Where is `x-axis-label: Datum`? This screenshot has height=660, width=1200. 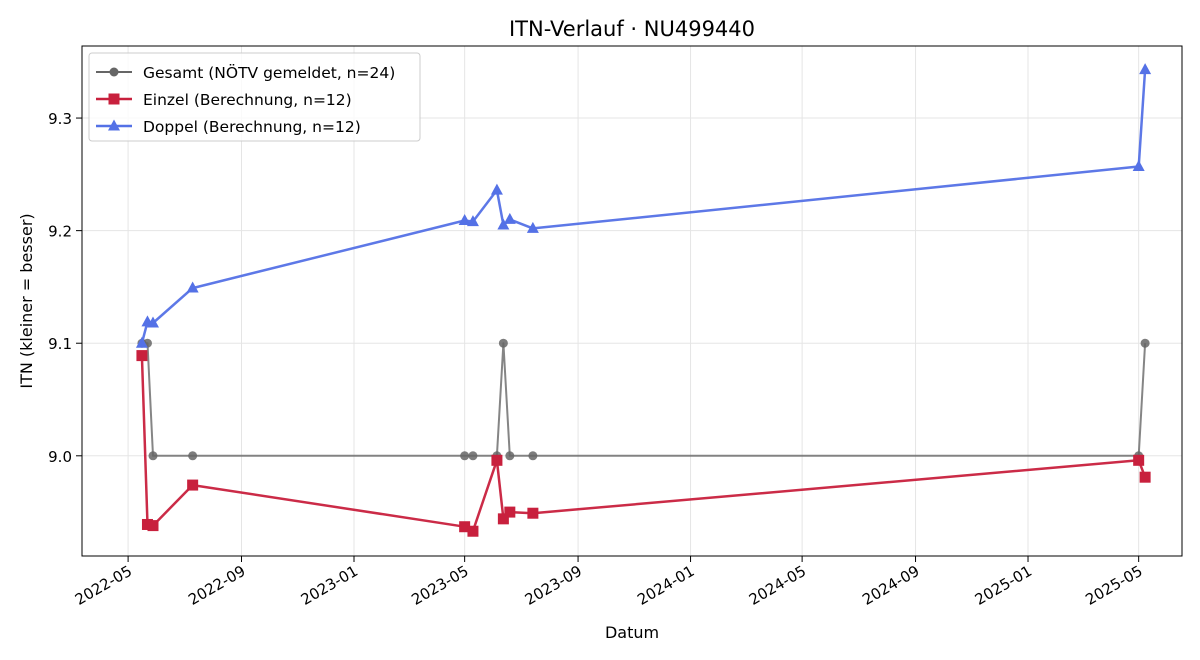
x-axis-label: Datum is located at coordinates (632, 632).